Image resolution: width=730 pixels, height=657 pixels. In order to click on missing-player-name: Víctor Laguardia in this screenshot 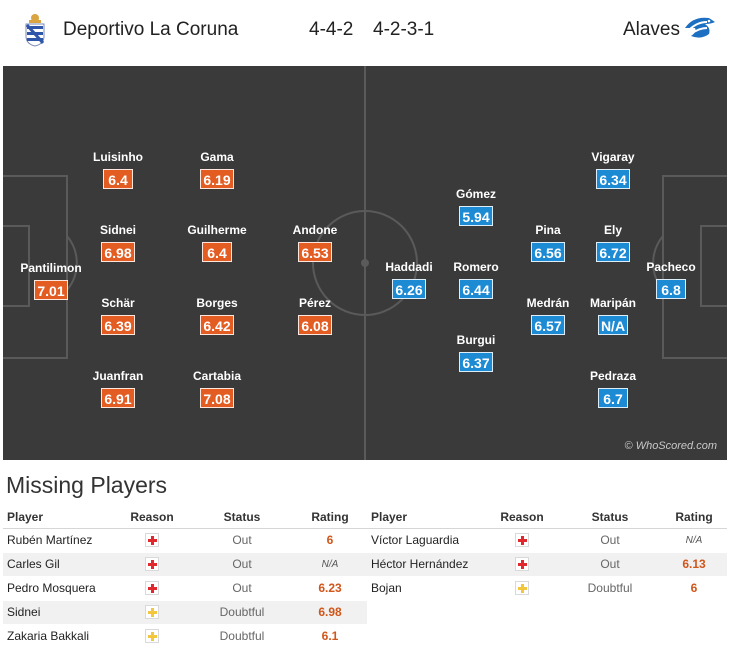, I will do `click(426, 540)`.